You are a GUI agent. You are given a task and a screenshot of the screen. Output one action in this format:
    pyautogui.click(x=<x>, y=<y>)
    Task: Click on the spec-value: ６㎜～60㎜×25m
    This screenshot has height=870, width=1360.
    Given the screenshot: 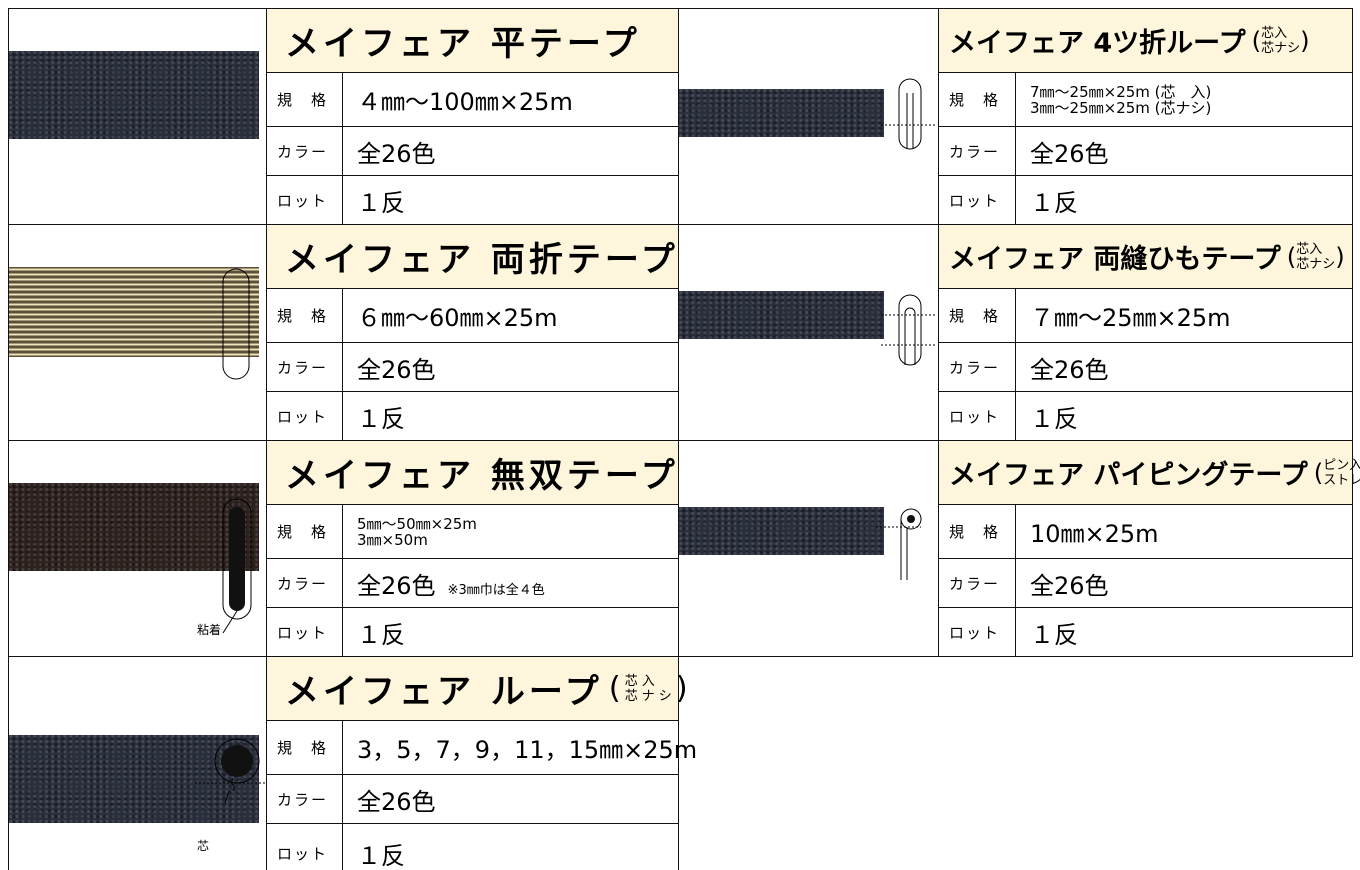 What is the action you would take?
    pyautogui.click(x=510, y=315)
    